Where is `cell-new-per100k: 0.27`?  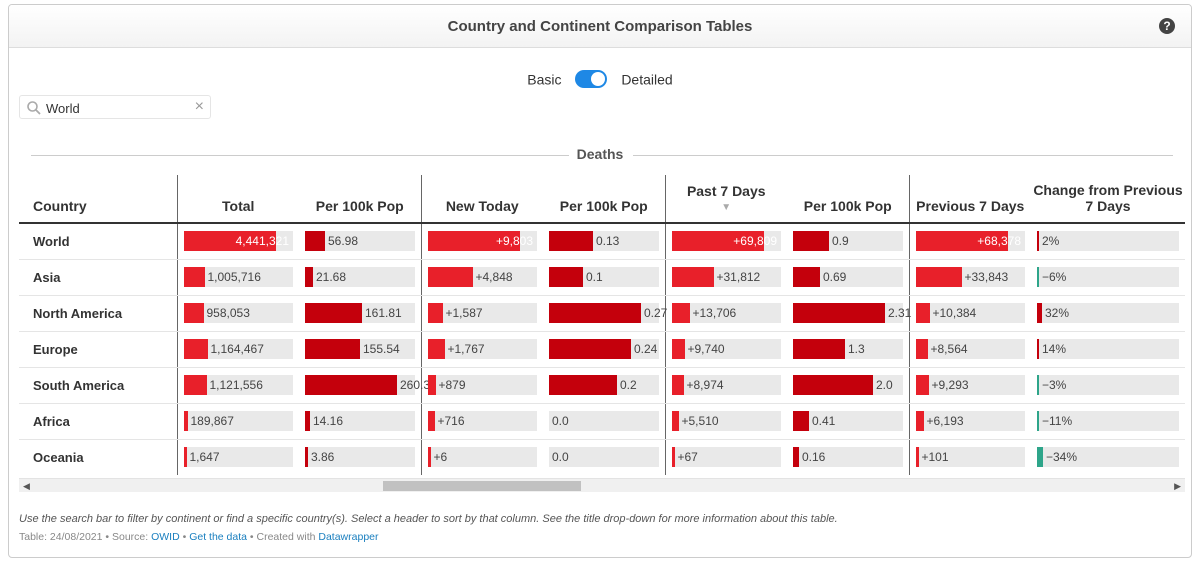
cell-new-per100k: 0.27 is located at coordinates (605, 313).